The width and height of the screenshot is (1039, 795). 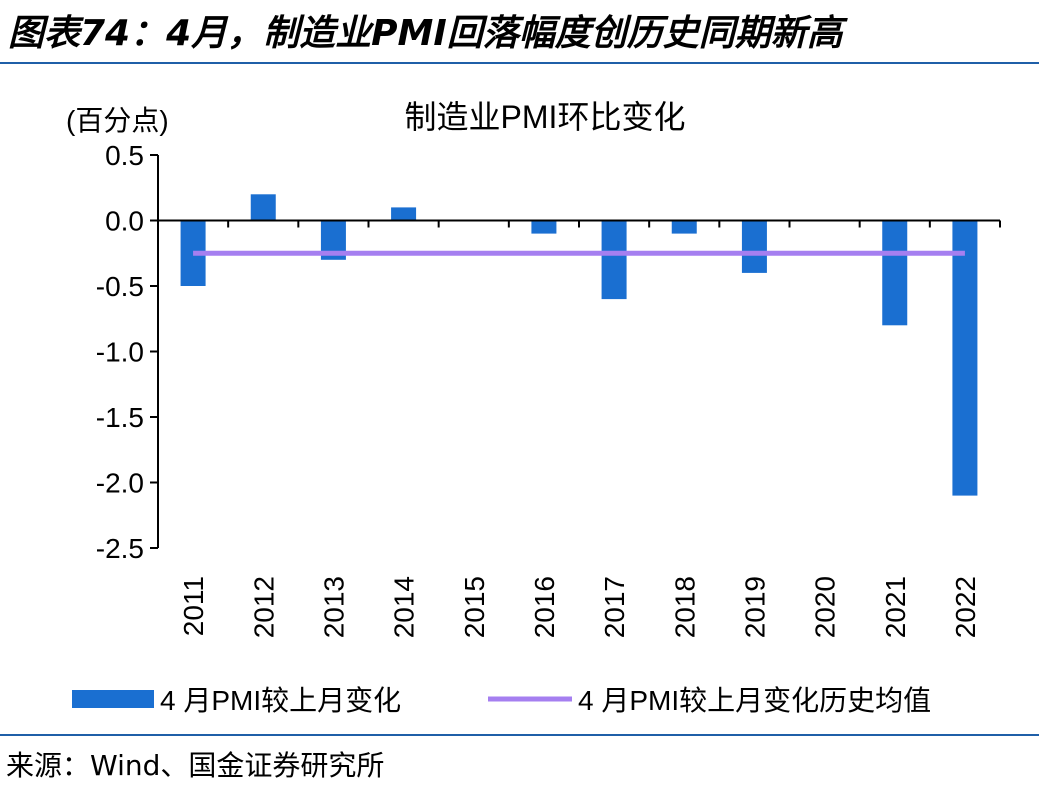 What do you see at coordinates (333, 607) in the screenshot?
I see `x-tick-label: 2013` at bounding box center [333, 607].